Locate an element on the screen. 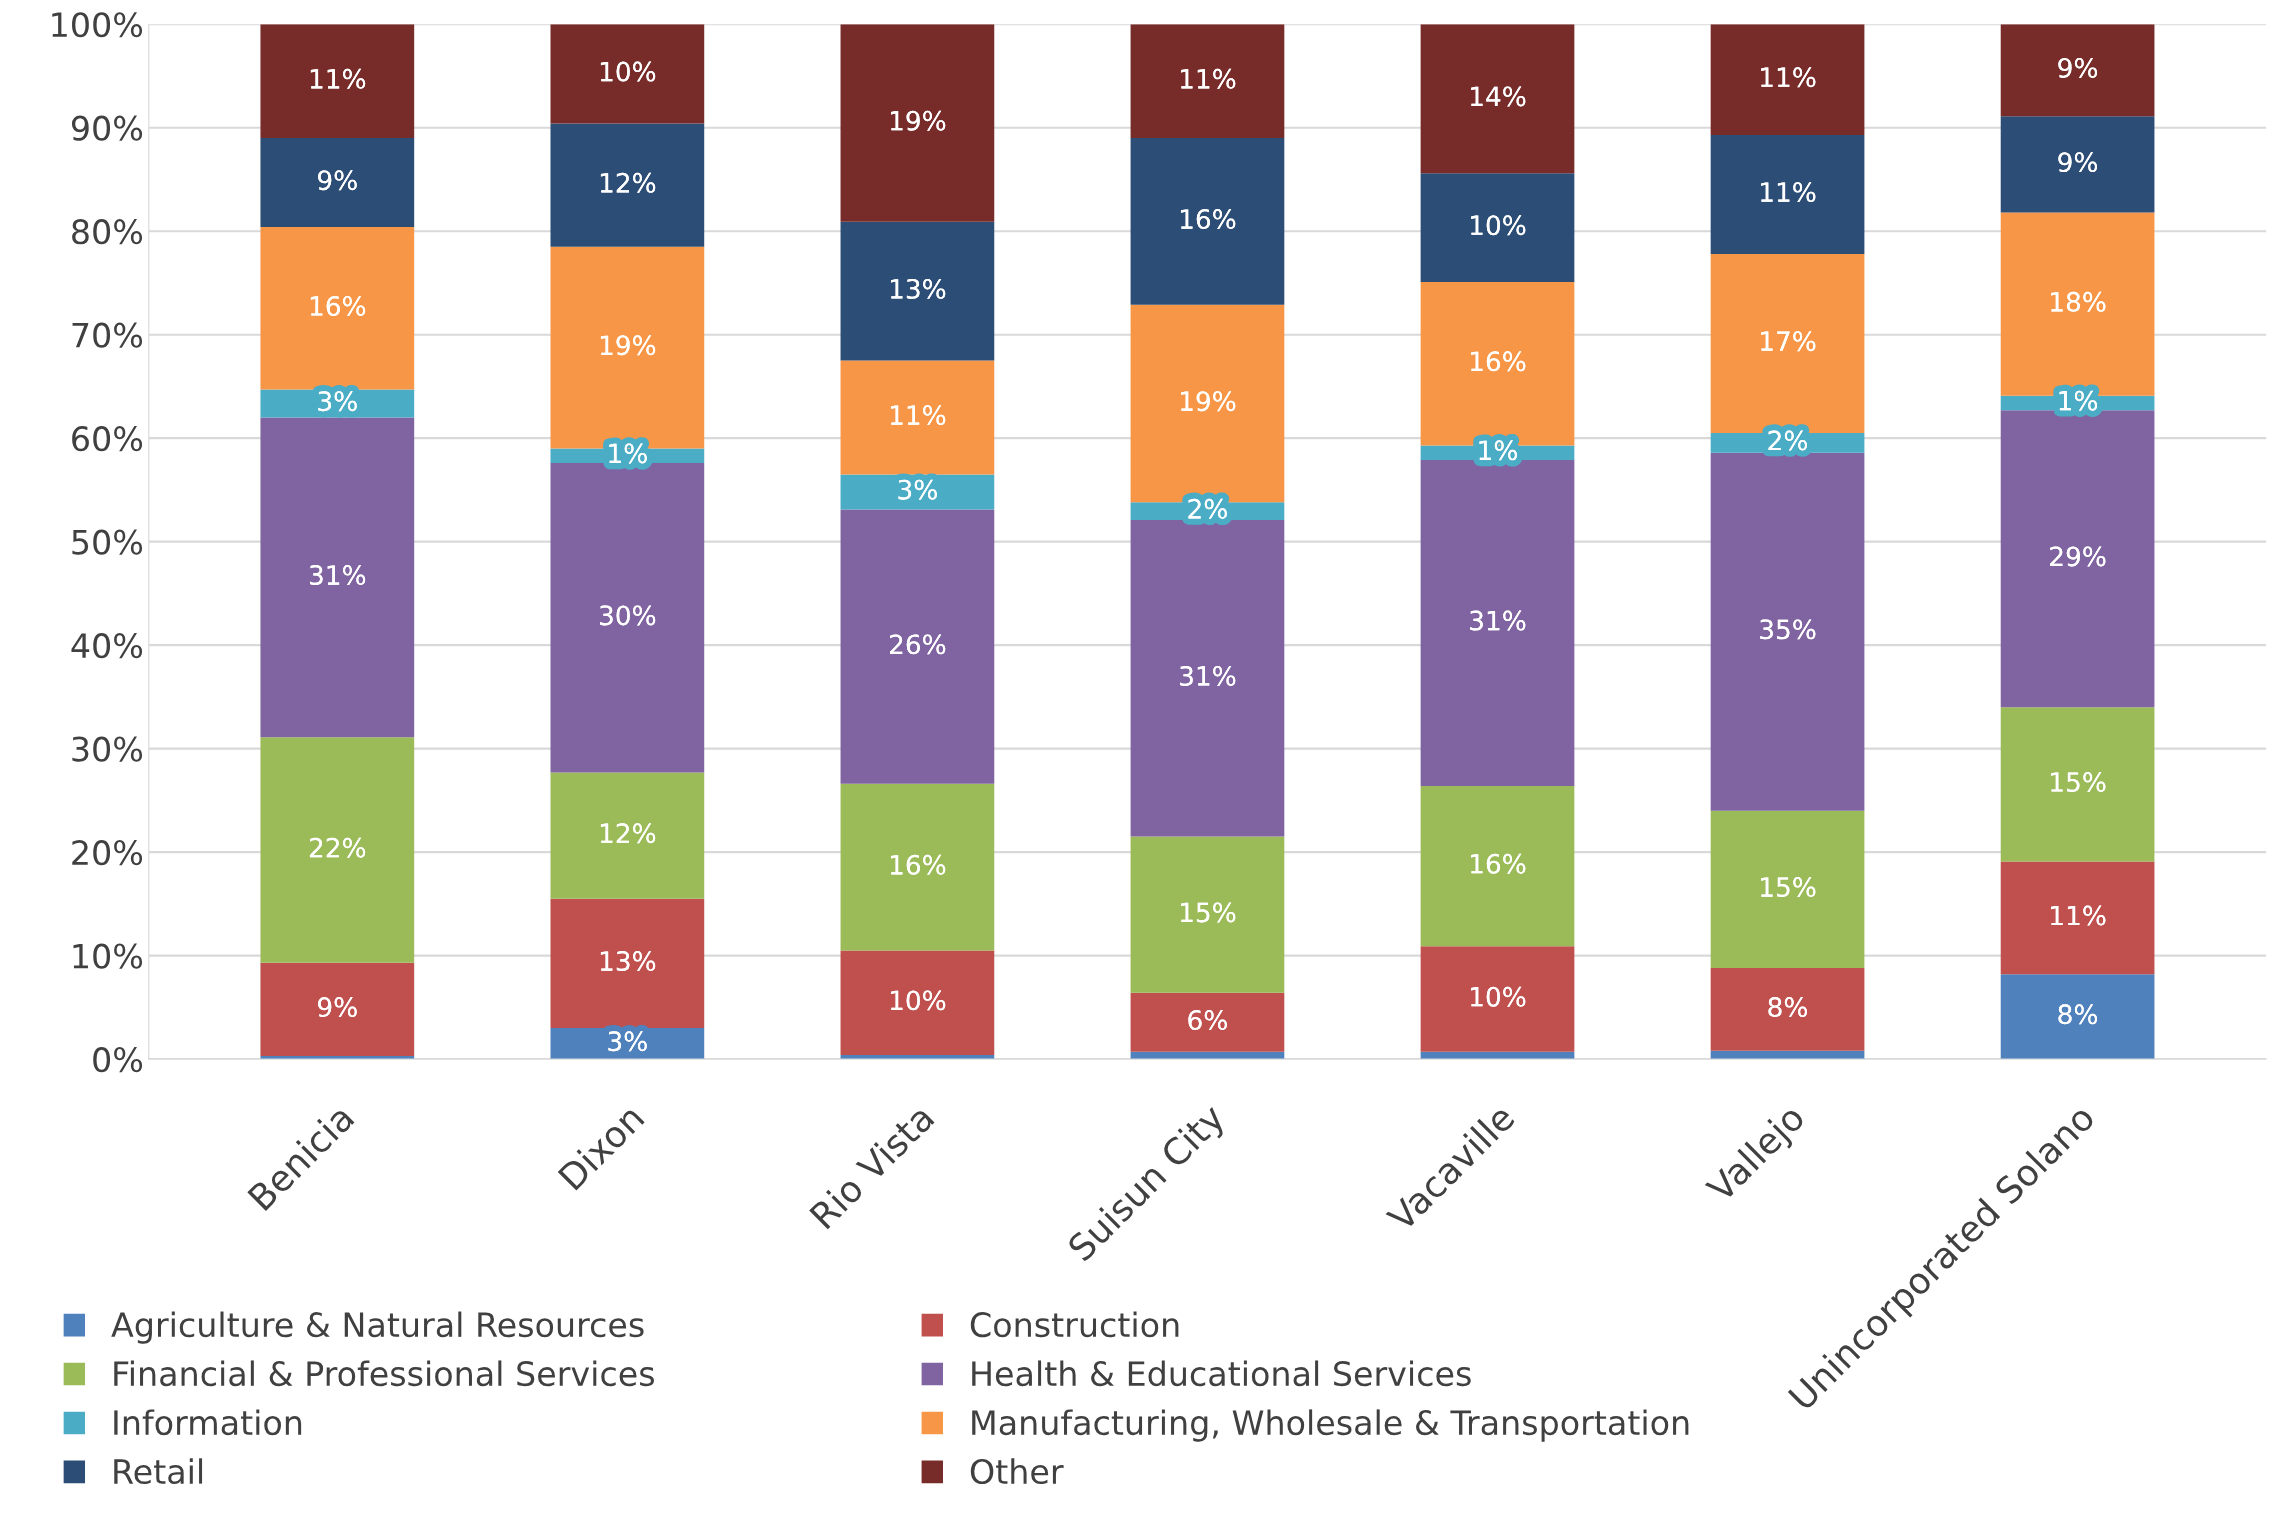 The height and width of the screenshot is (1513, 2289). y-tick-label: 60% is located at coordinates (107, 439).